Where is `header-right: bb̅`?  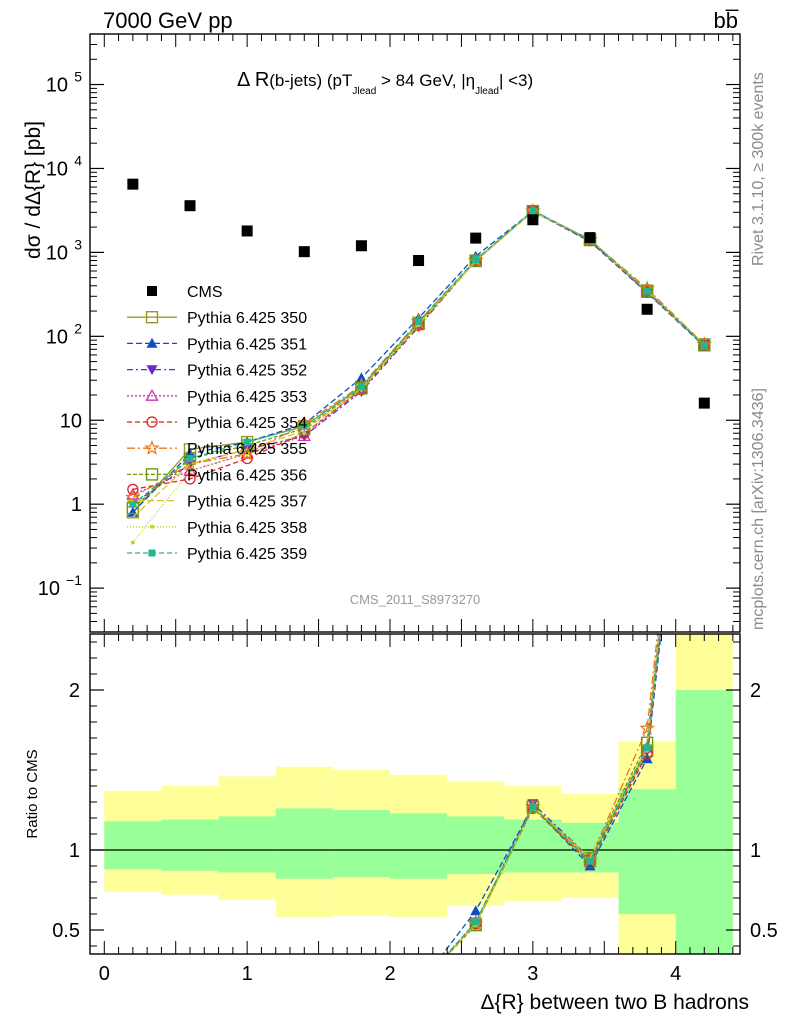
header-right: bb̅ is located at coordinates (726, 20).